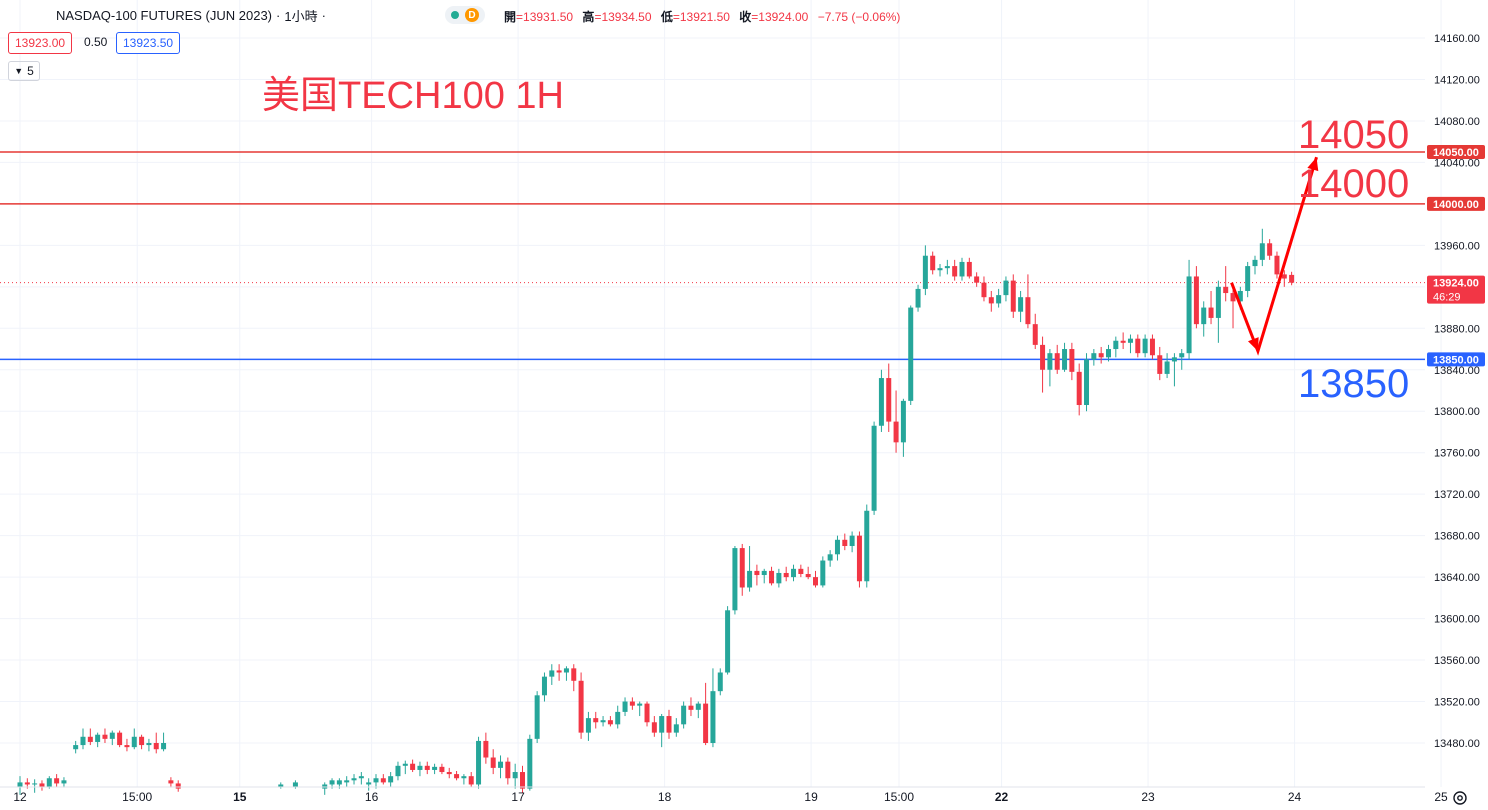 This screenshot has height=810, width=1488. What do you see at coordinates (413, 96) in the screenshot?
I see `annotation-title: 美国TECH100 1H` at bounding box center [413, 96].